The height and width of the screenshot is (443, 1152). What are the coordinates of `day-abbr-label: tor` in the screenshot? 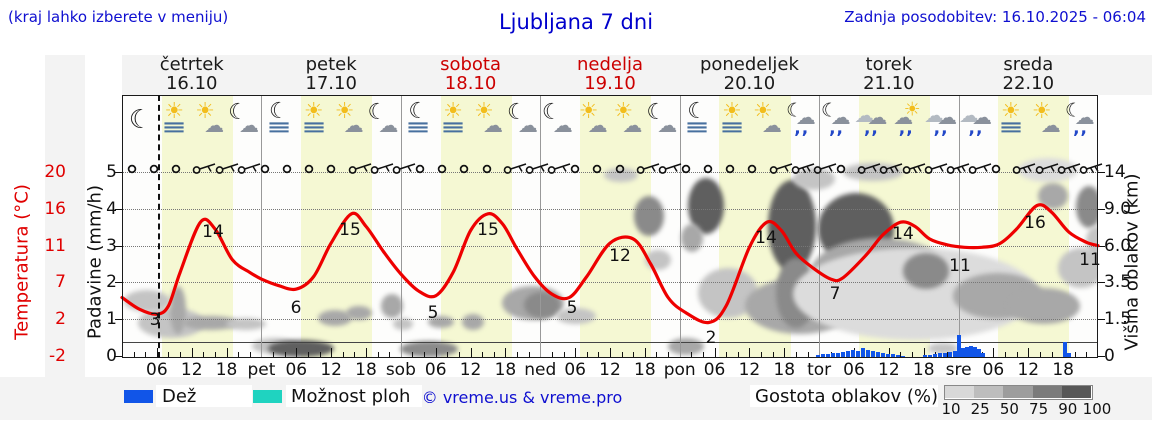 It's located at (819, 370).